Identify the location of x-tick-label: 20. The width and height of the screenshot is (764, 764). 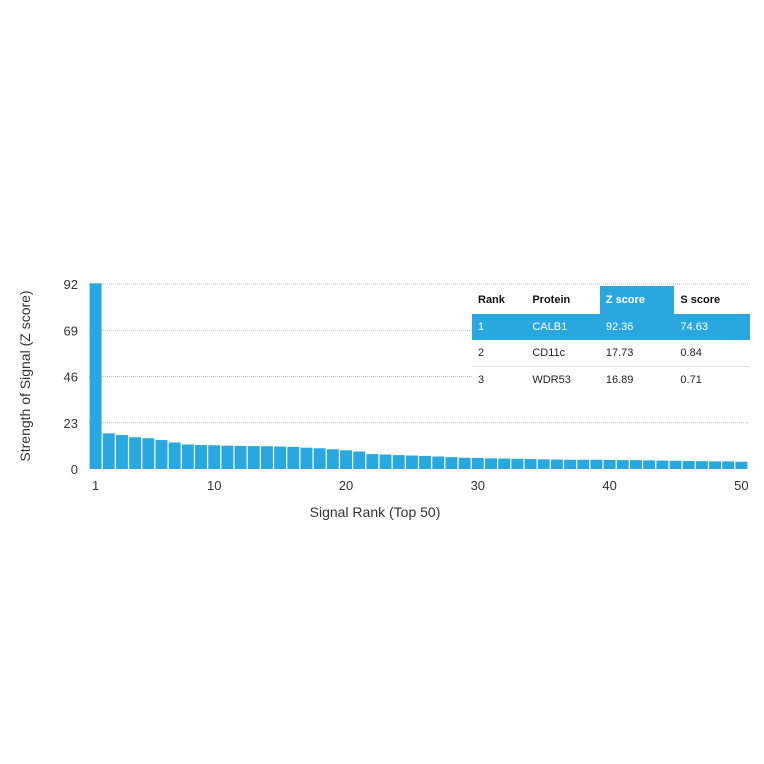
(346, 485).